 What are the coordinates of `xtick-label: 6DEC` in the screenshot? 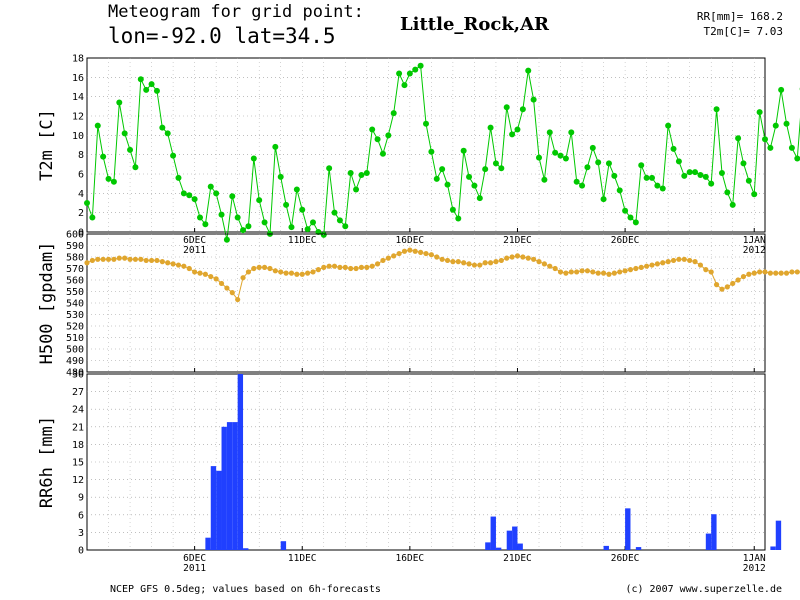 It's located at (194, 240).